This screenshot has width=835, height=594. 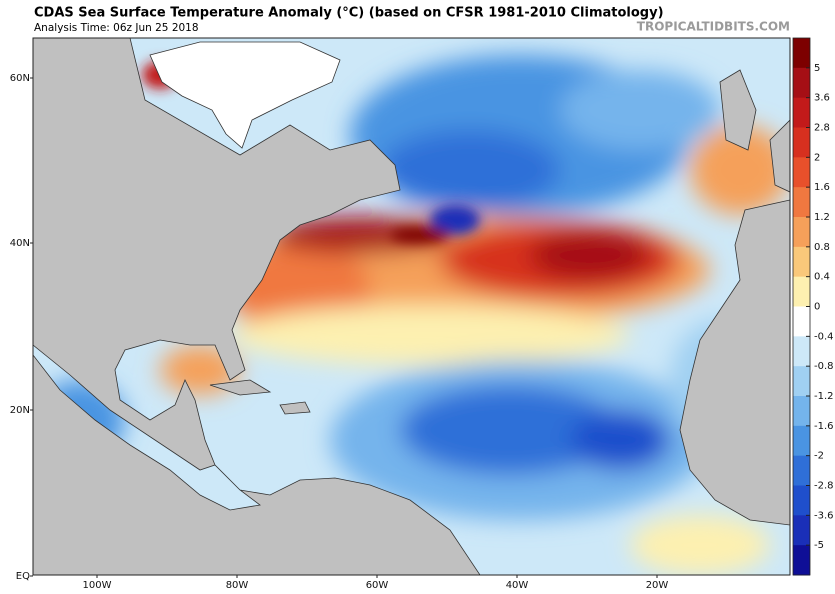 What do you see at coordinates (817, 68) in the screenshot?
I see `colorbar-label: 5` at bounding box center [817, 68].